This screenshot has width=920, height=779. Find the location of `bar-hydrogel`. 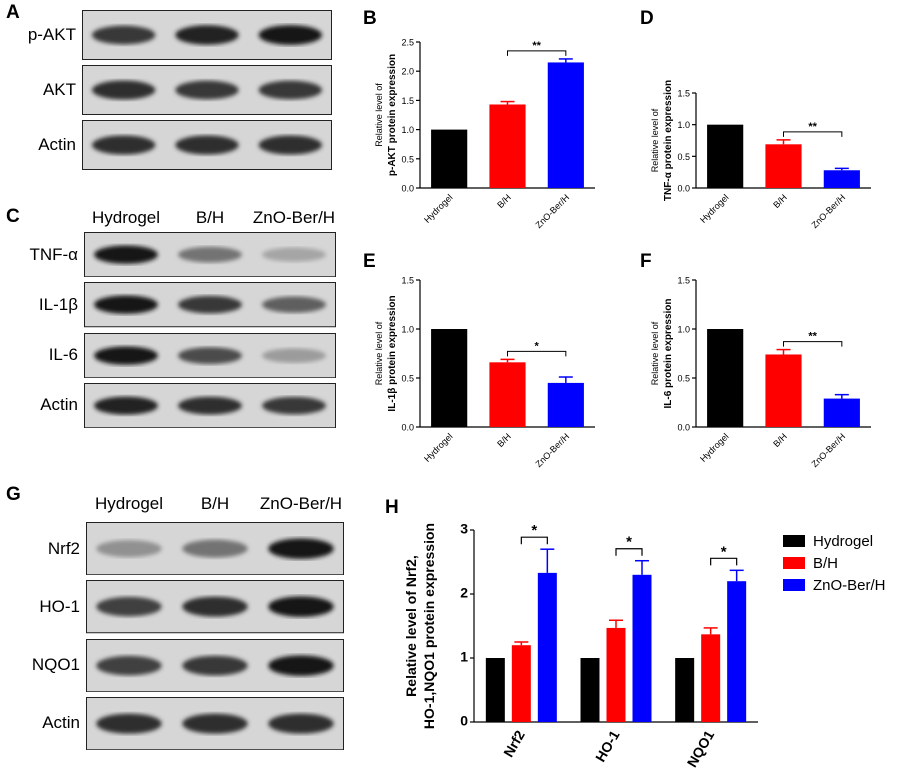

bar-hydrogel is located at coordinates (725, 156).